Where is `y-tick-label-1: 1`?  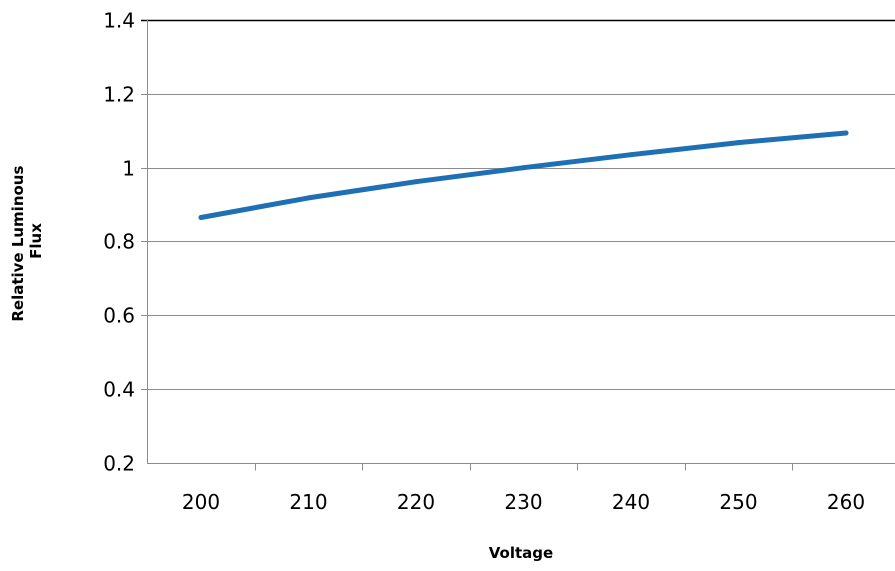
y-tick-label-1: 1 is located at coordinates (128, 169).